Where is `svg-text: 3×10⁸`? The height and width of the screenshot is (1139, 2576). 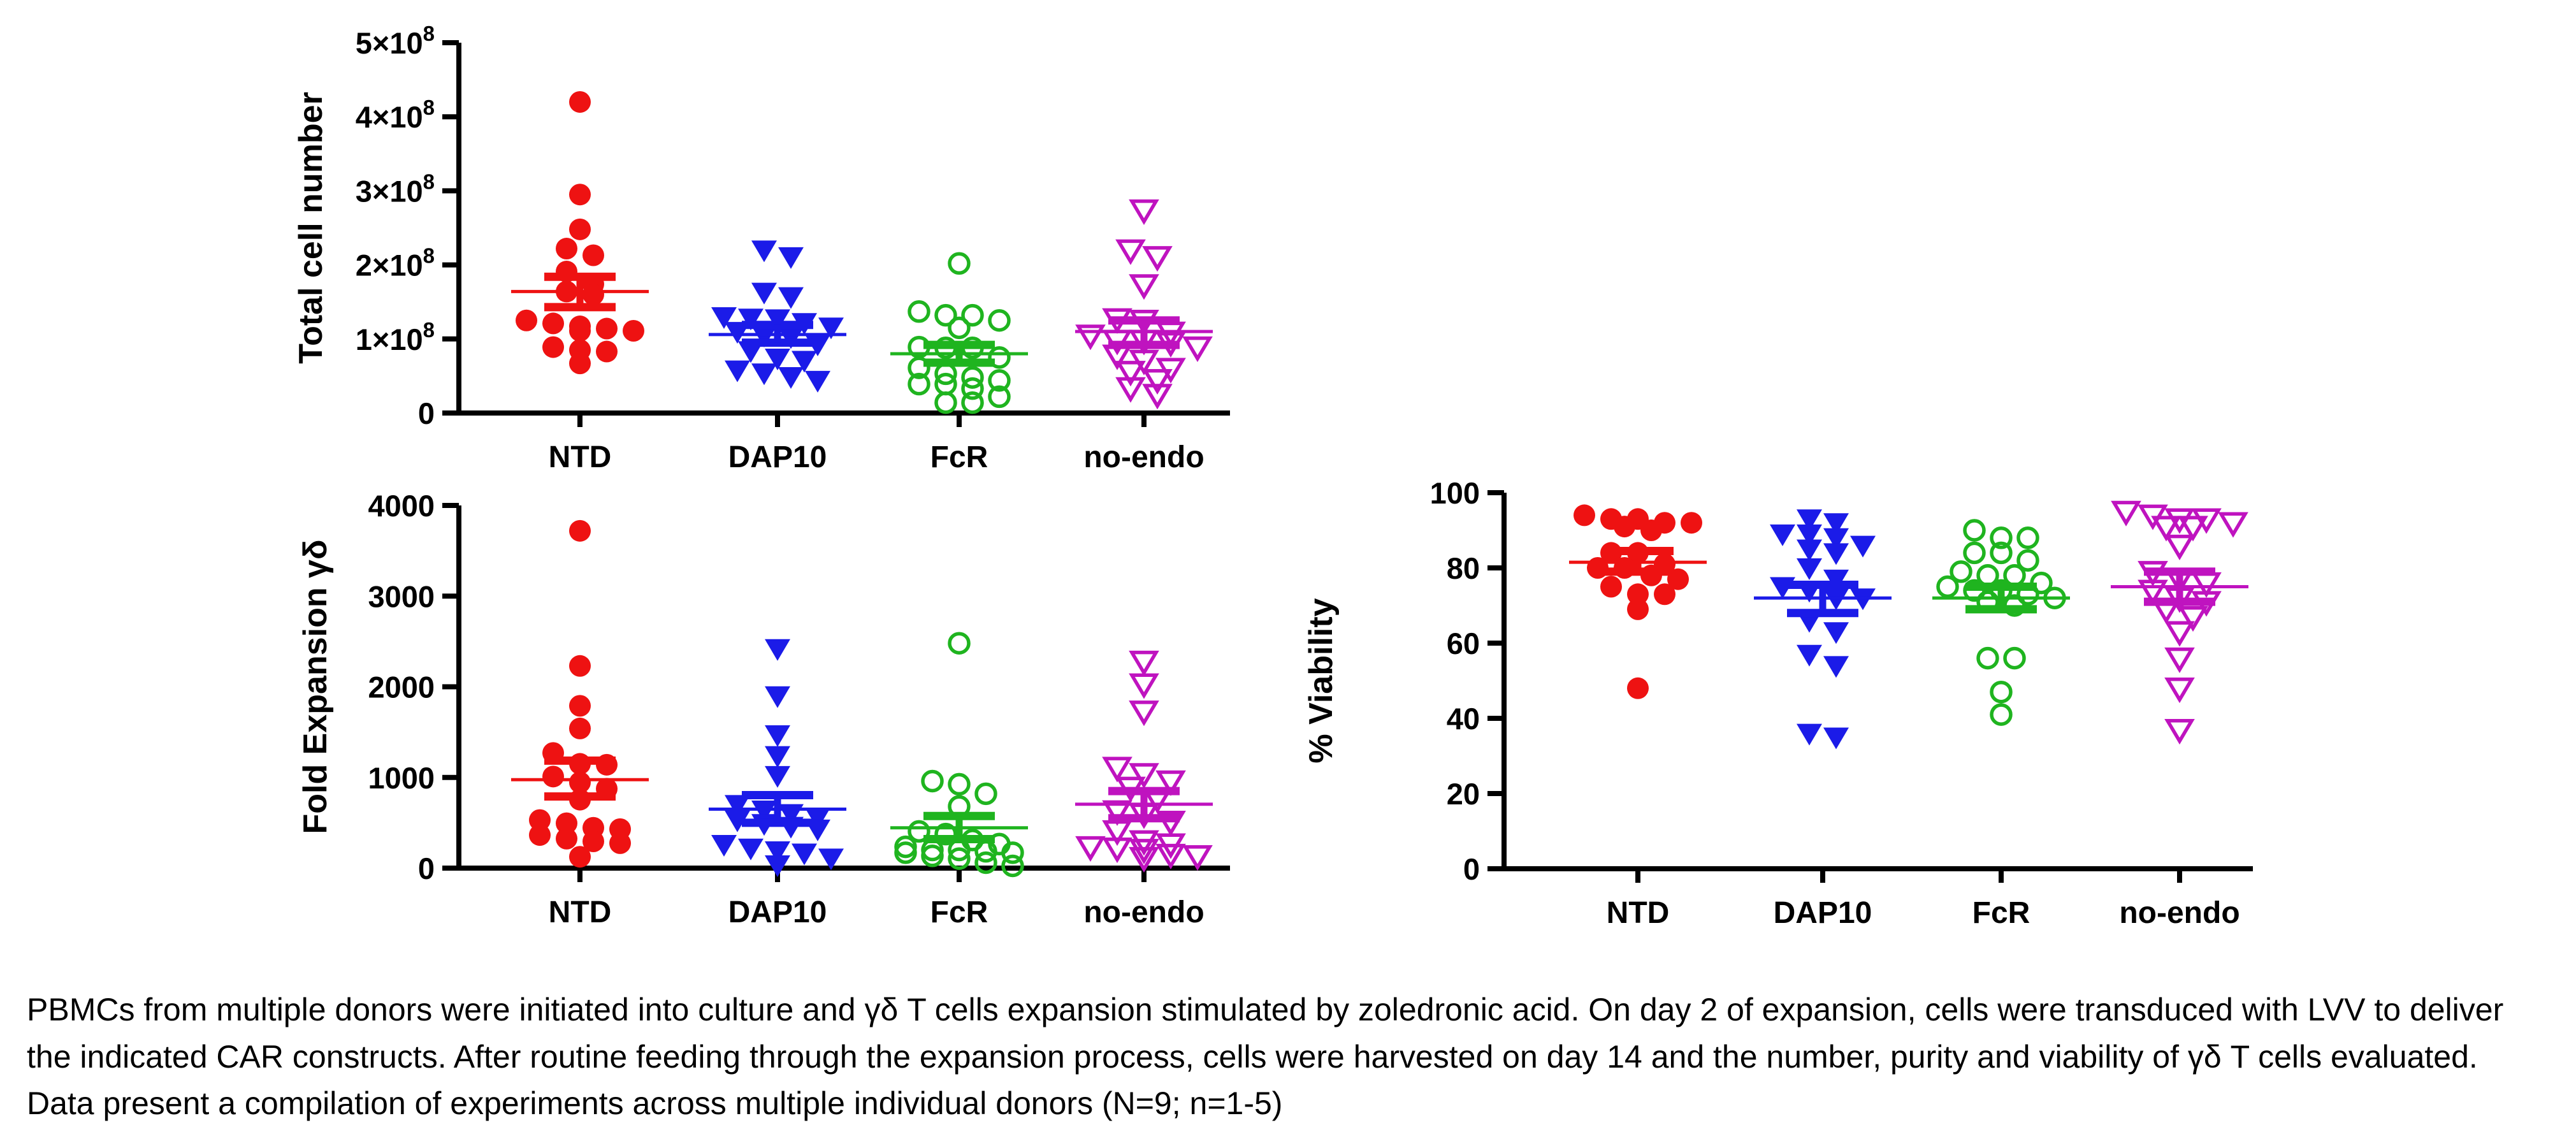
svg-text: 3×10⁸ is located at coordinates (395, 189).